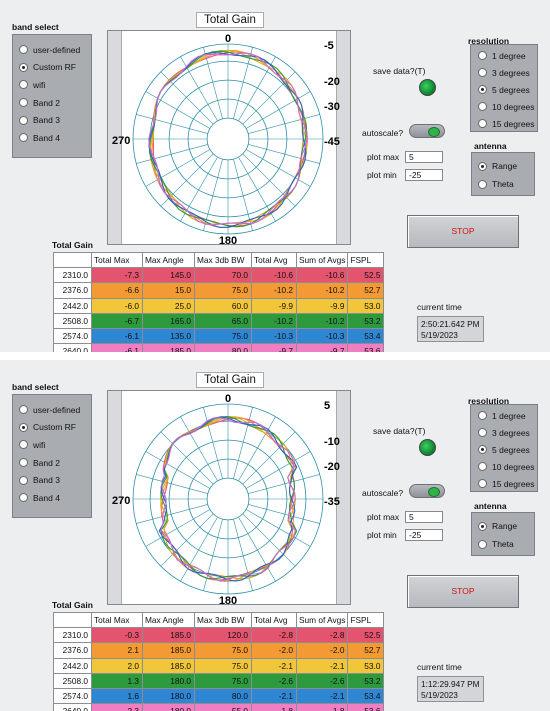 Image resolution: width=550 pixels, height=711 pixels. What do you see at coordinates (513, 466) in the screenshot?
I see `resolution-option-label: 10 degrees` at bounding box center [513, 466].